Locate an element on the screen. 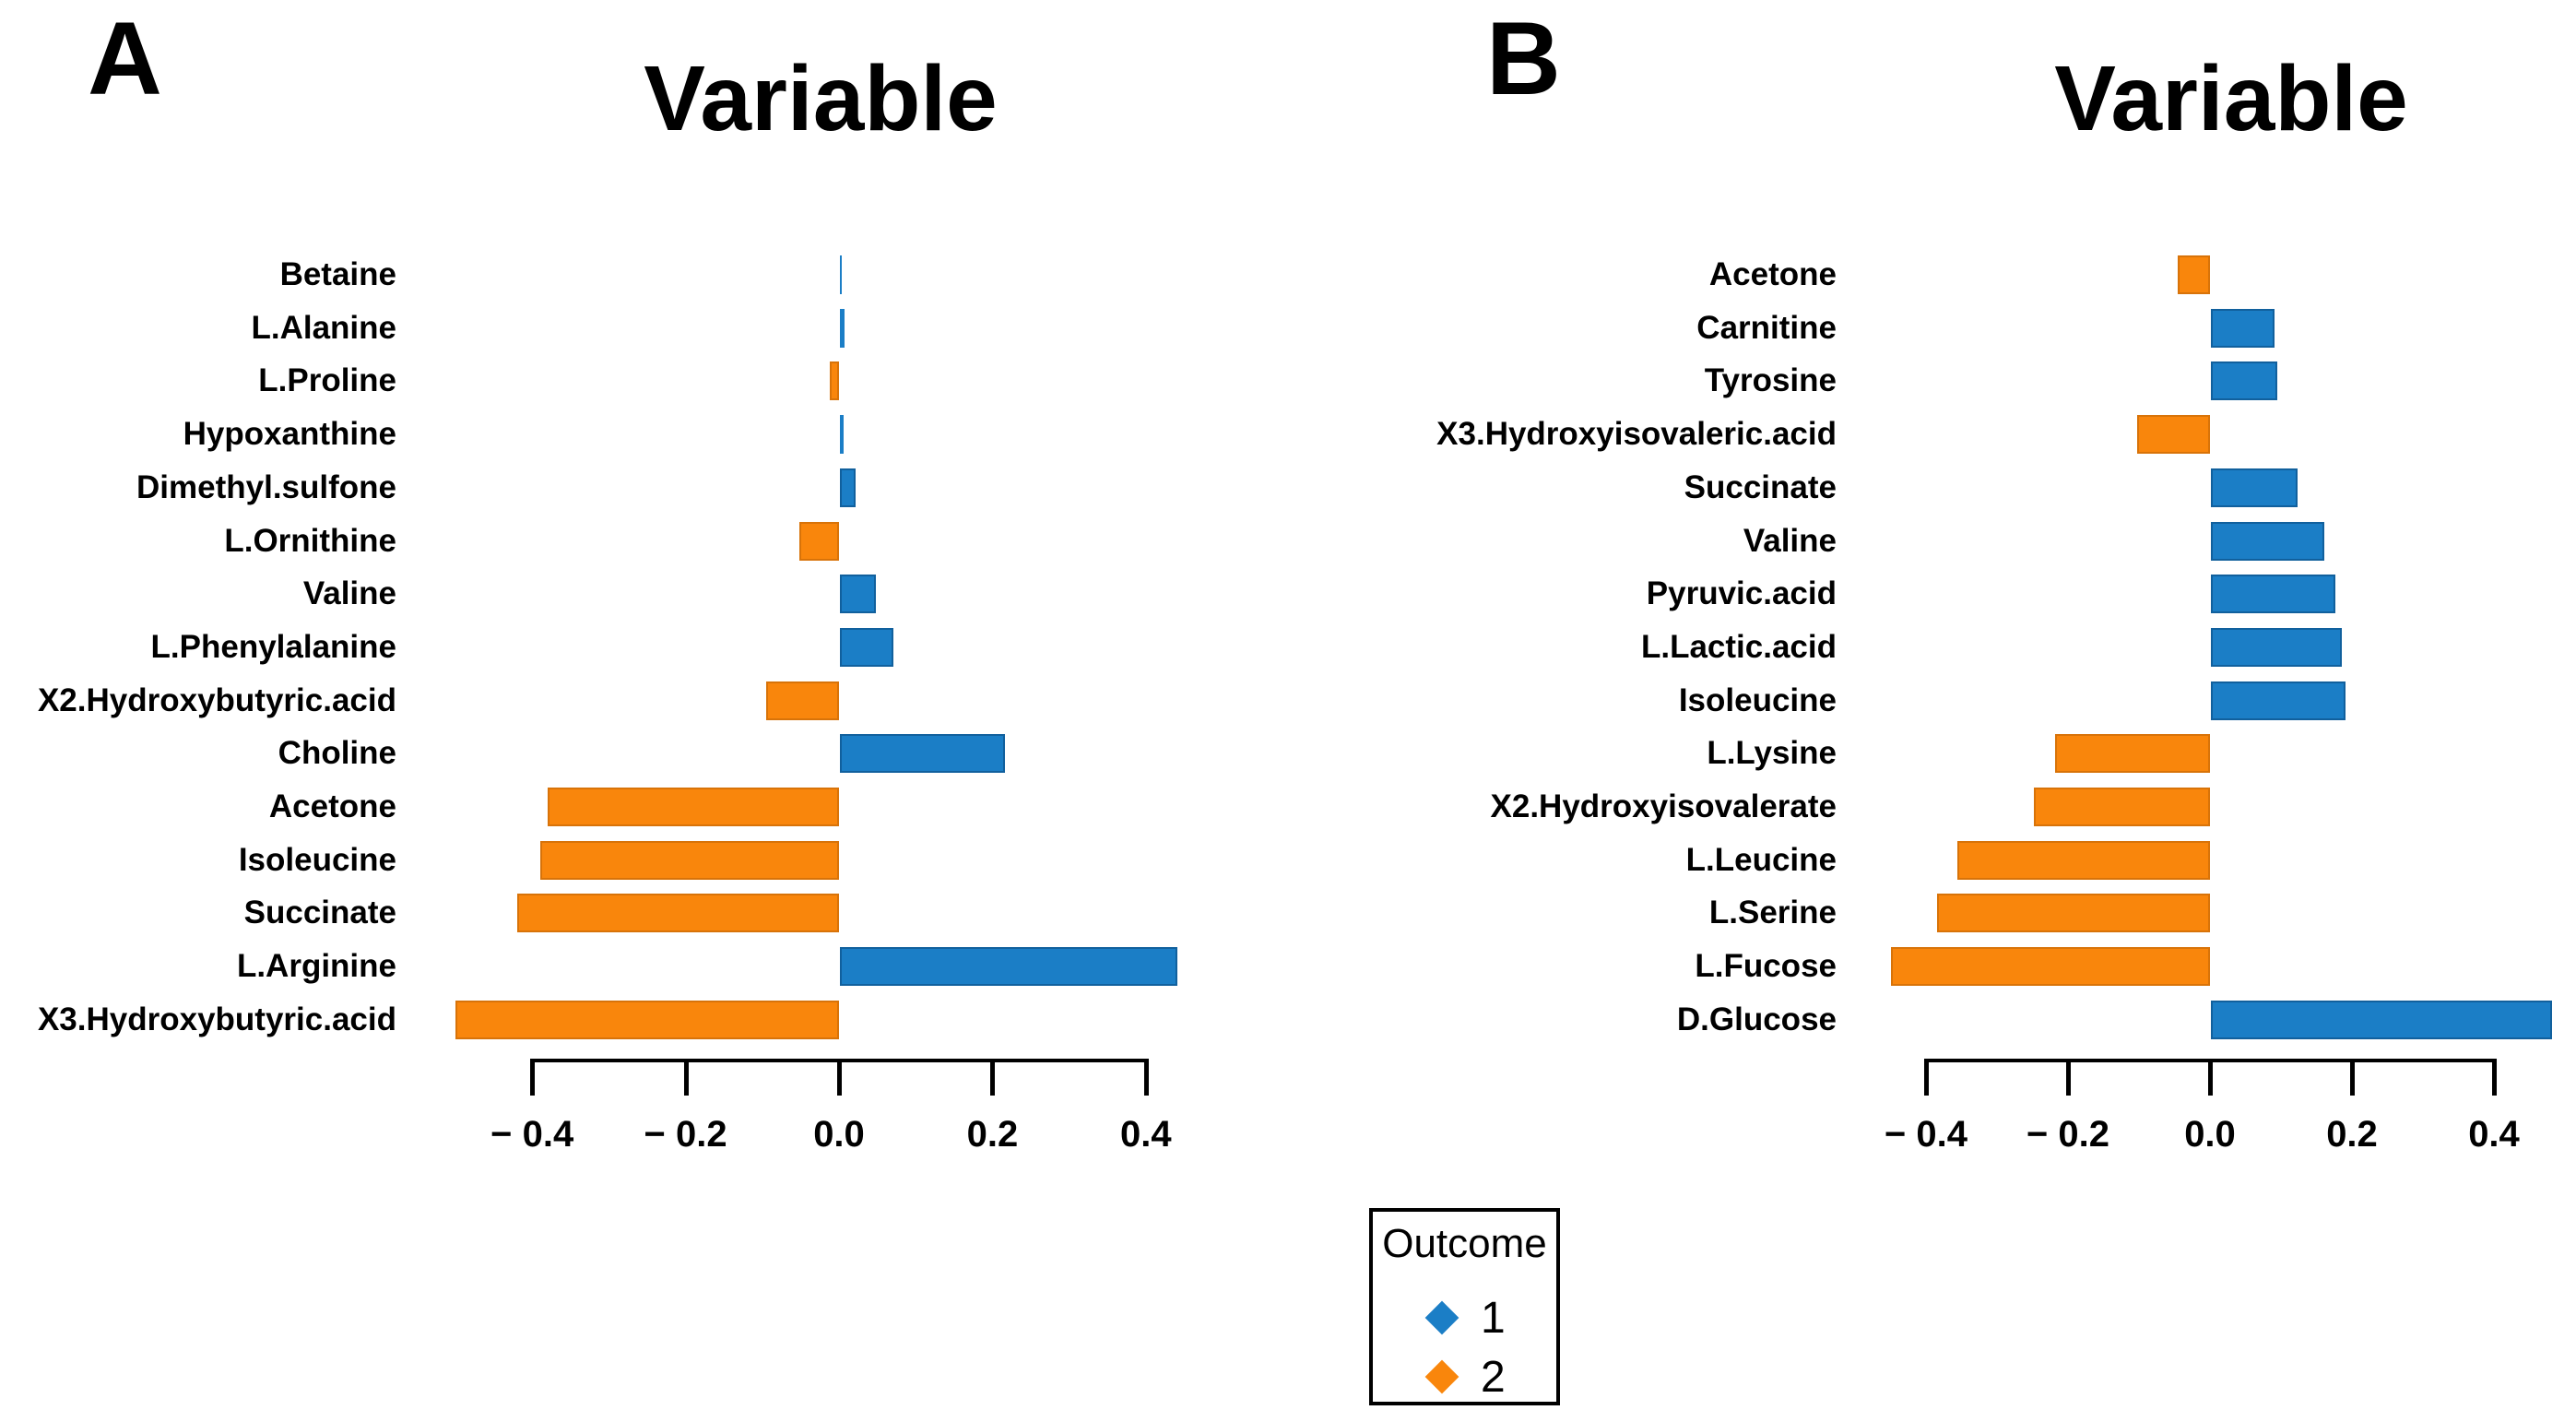  category-label: L.Serine is located at coordinates (1772, 913).